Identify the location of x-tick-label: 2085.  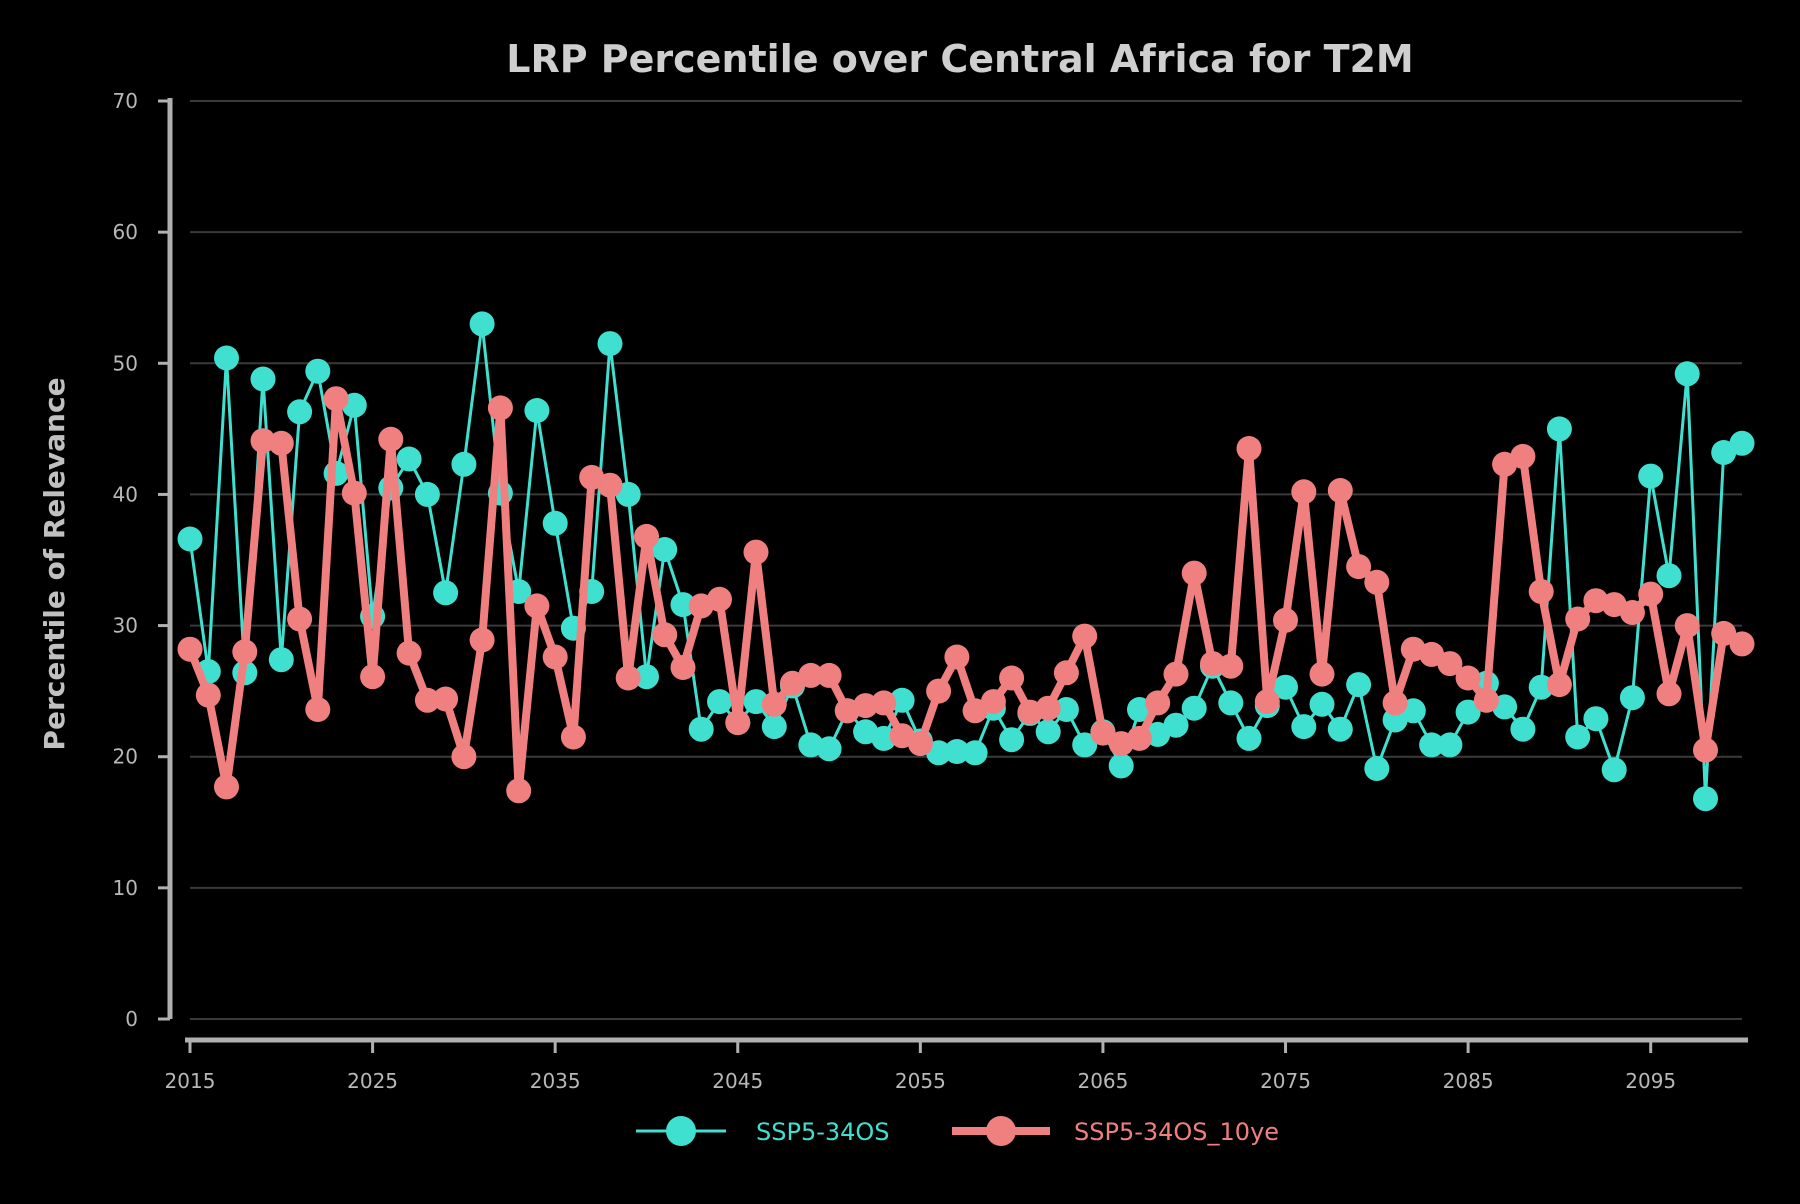
(1468, 1081).